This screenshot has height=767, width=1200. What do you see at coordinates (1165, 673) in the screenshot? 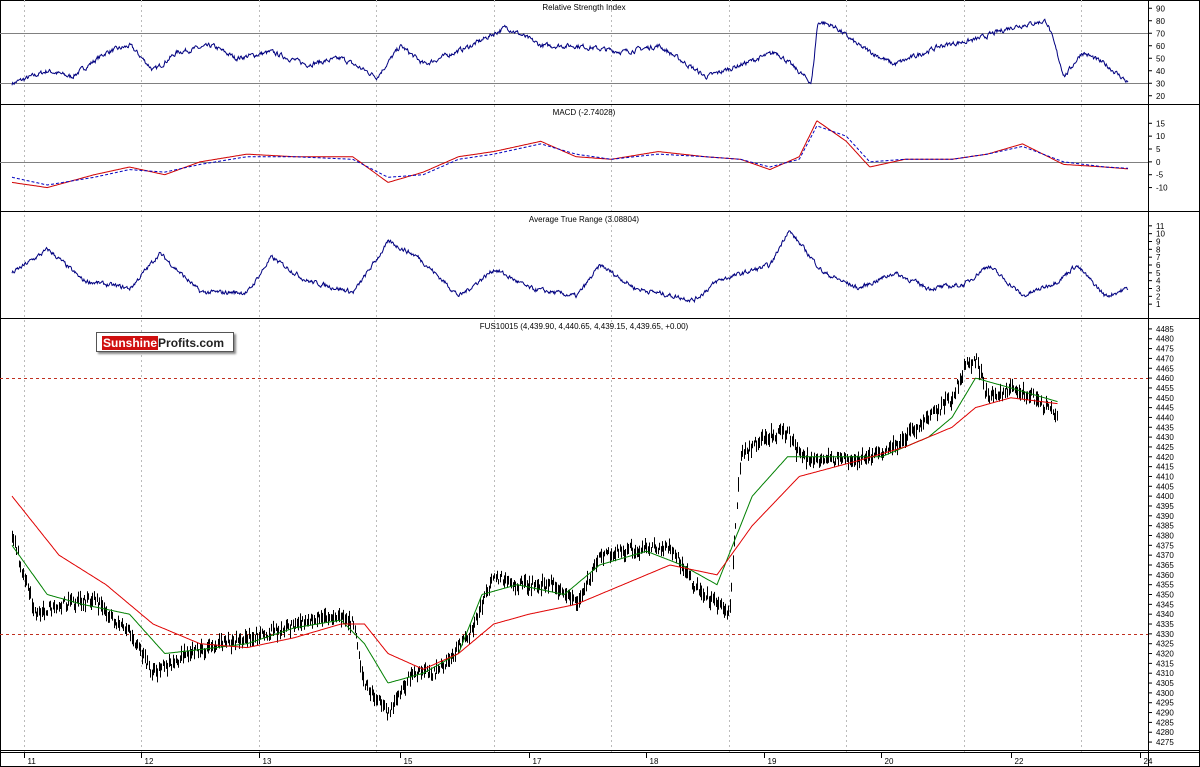
I see `y-tick-label: 4310` at bounding box center [1165, 673].